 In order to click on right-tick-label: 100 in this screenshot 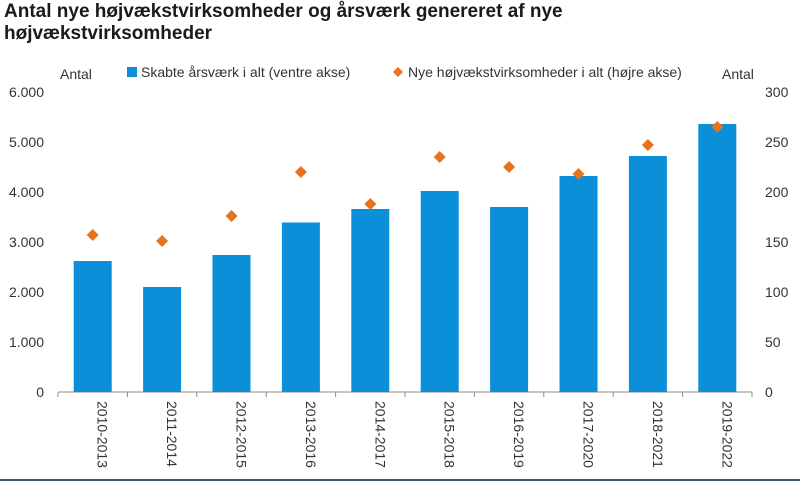, I will do `click(777, 292)`.